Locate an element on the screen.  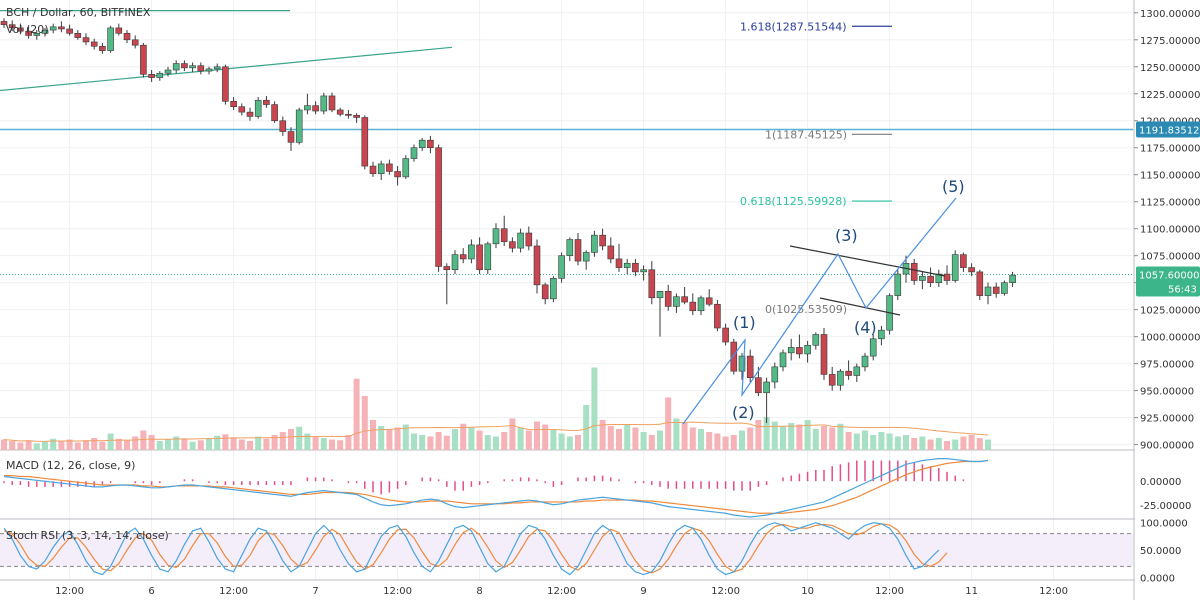
elliott-wave-annotations: (1) (2) (3) (4) (5) is located at coordinates (823, 301).